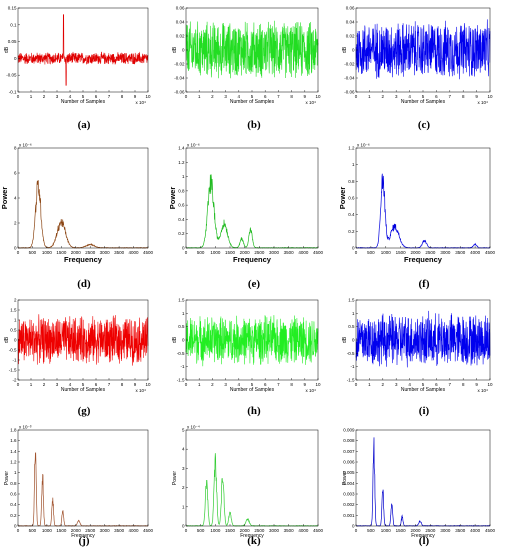 This screenshot has width=508, height=550. What do you see at coordinates (13, 440) in the screenshot?
I see `y-tick-label: 1.6` at bounding box center [13, 440].